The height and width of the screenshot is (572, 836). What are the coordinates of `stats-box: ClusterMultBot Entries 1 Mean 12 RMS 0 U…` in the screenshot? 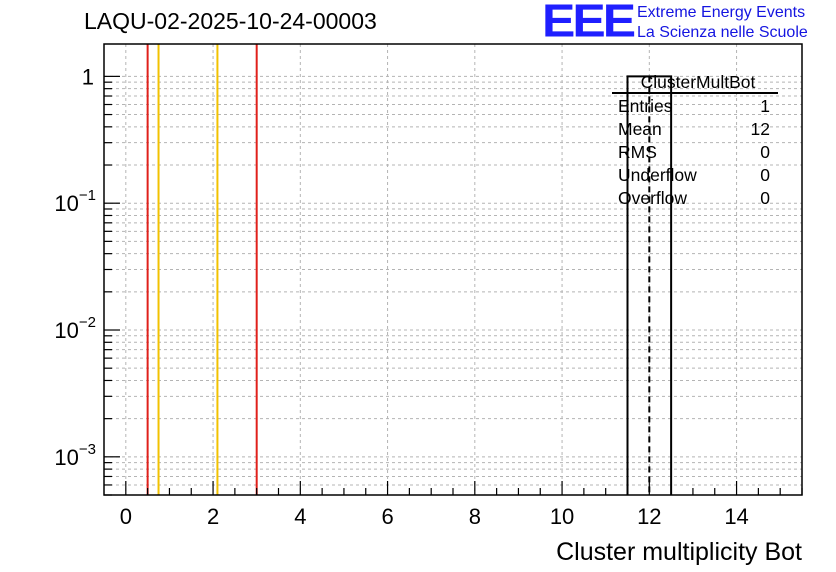 It's located at (695, 141).